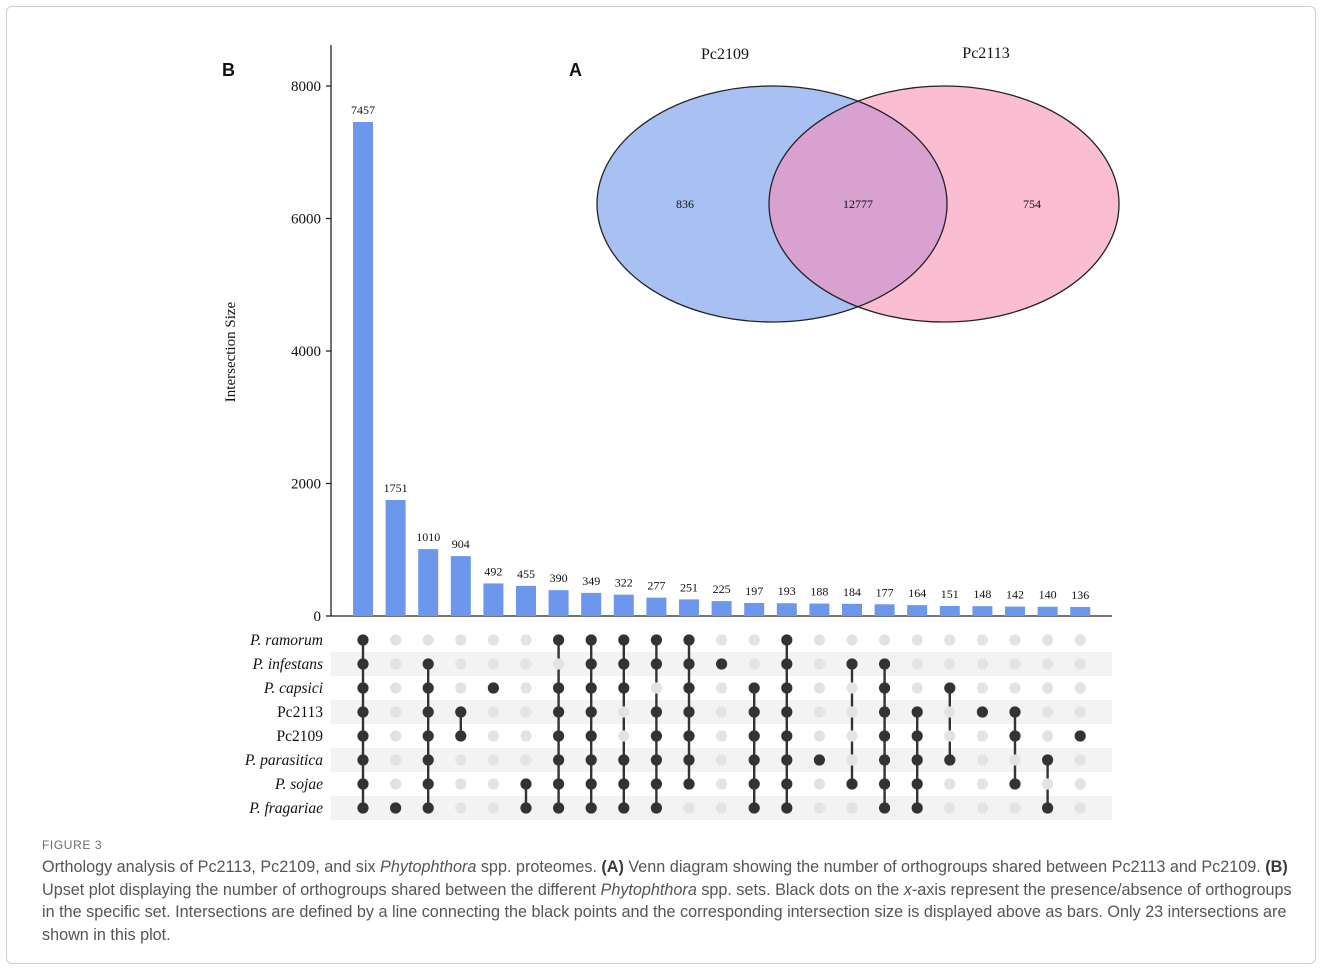 This screenshot has width=1322, height=974. What do you see at coordinates (72, 845) in the screenshot?
I see `figure-label: FIGURE 3` at bounding box center [72, 845].